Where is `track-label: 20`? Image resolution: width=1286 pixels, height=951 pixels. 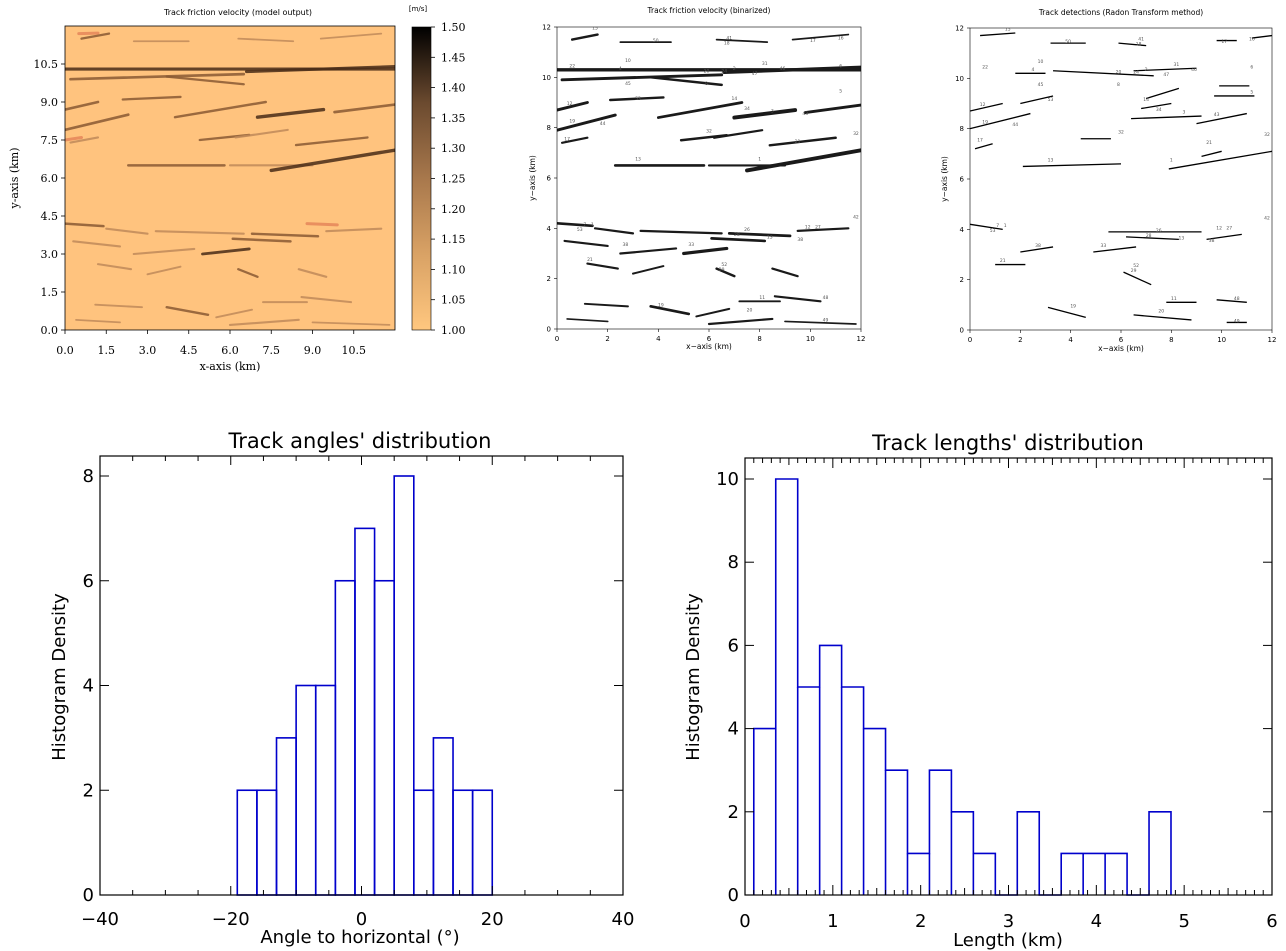 track-label: 20 is located at coordinates (1119, 72).